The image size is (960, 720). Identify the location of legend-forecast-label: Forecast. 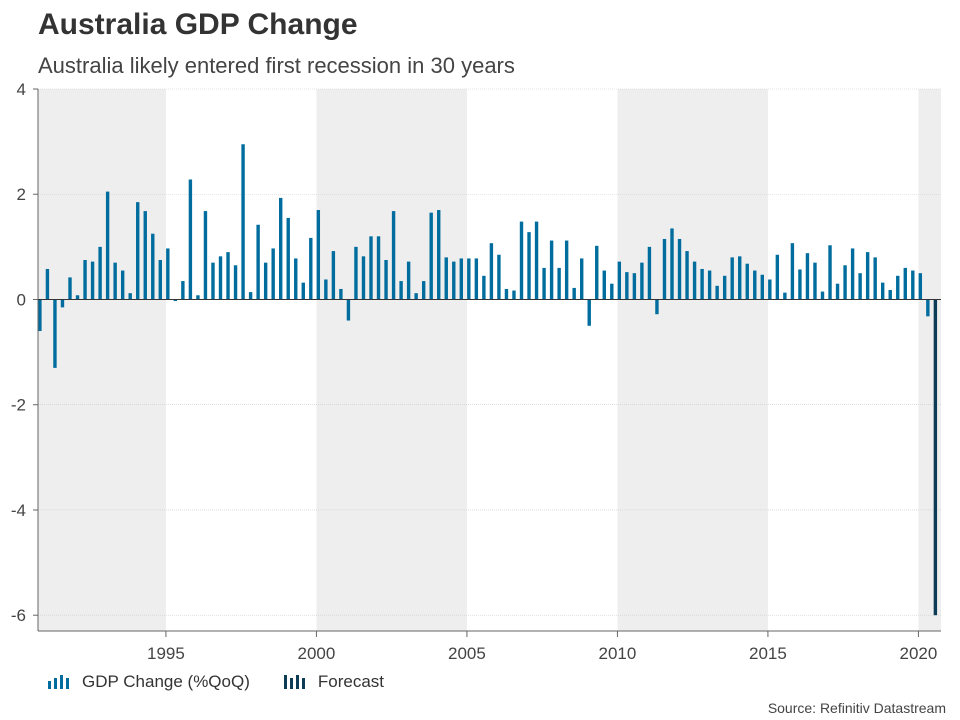
(351, 681).